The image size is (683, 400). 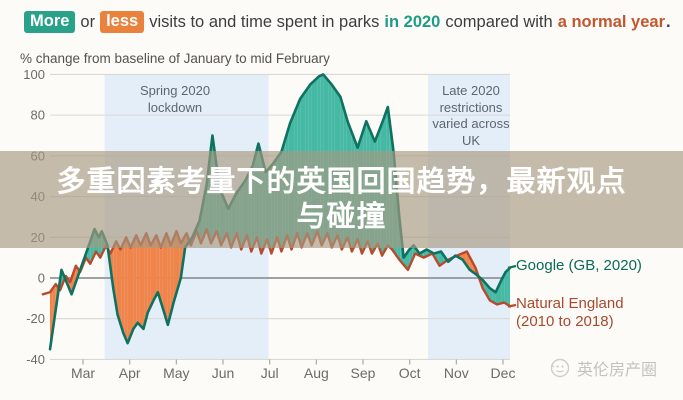 I want to click on x-axis-tick-label: Jul, so click(x=270, y=373).